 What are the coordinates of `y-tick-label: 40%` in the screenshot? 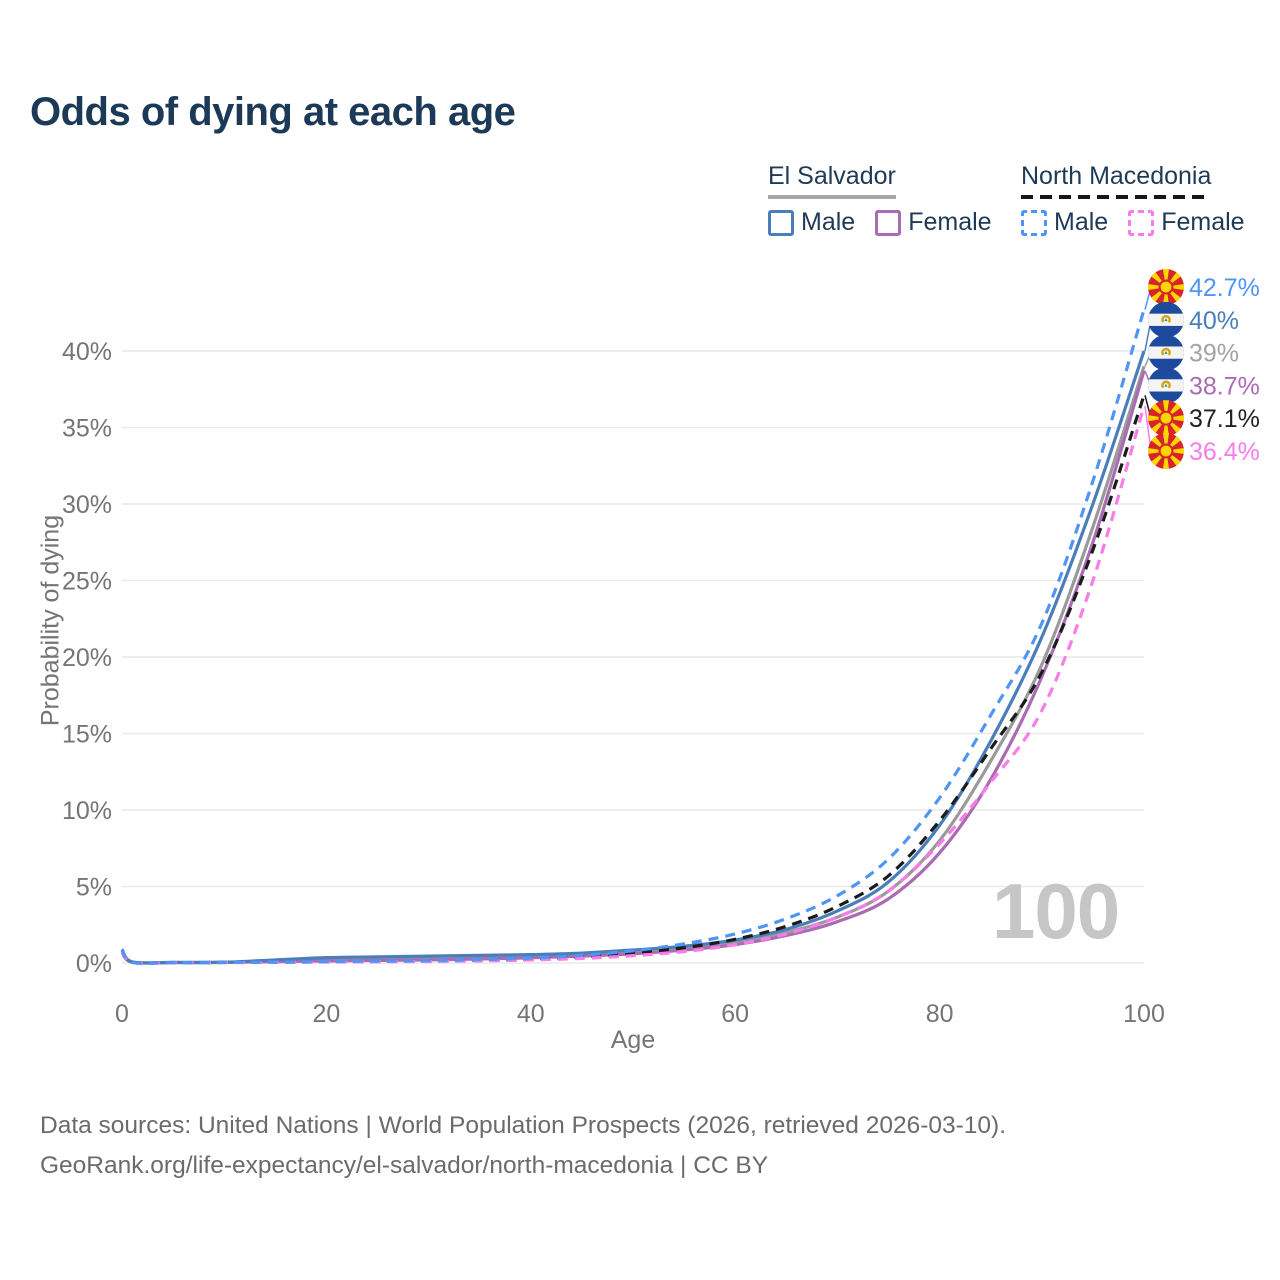 It's located at (87, 352).